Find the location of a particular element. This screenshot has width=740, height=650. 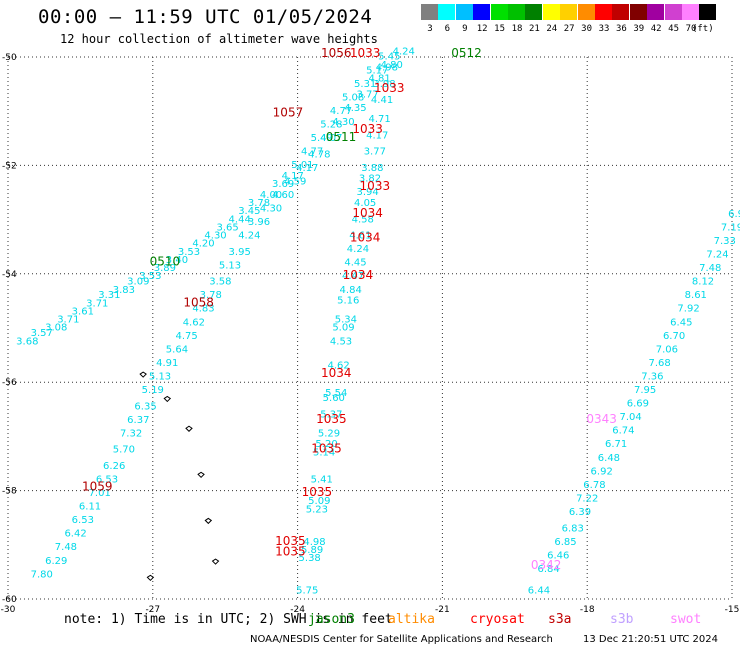

legend-unit: (ft) is located at coordinates (702, 29).